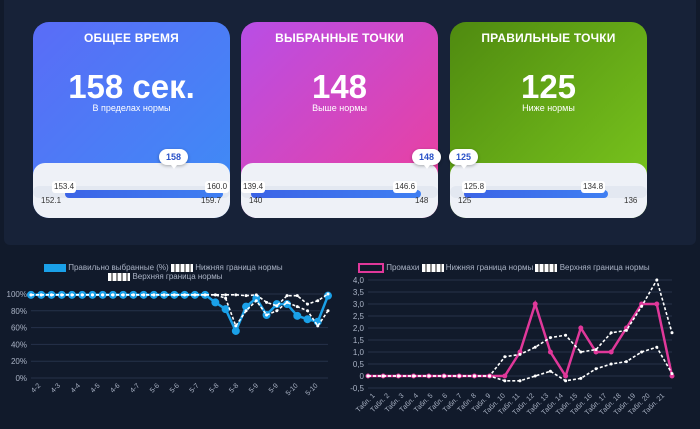 This screenshot has width=700, height=429. Describe the element at coordinates (256, 200) in the screenshot. I see `range-min-label: 140` at that location.